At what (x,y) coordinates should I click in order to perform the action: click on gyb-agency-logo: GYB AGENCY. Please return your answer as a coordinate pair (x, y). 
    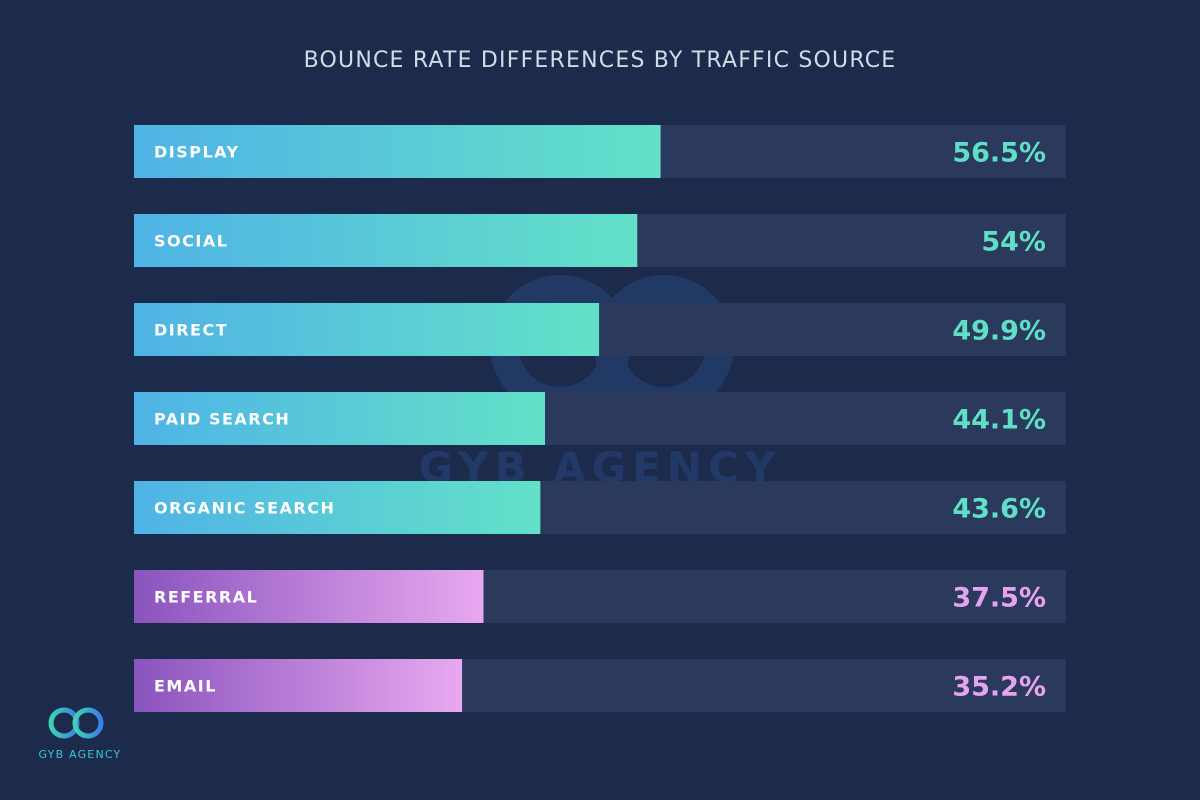
    Looking at the image, I should click on (80, 734).